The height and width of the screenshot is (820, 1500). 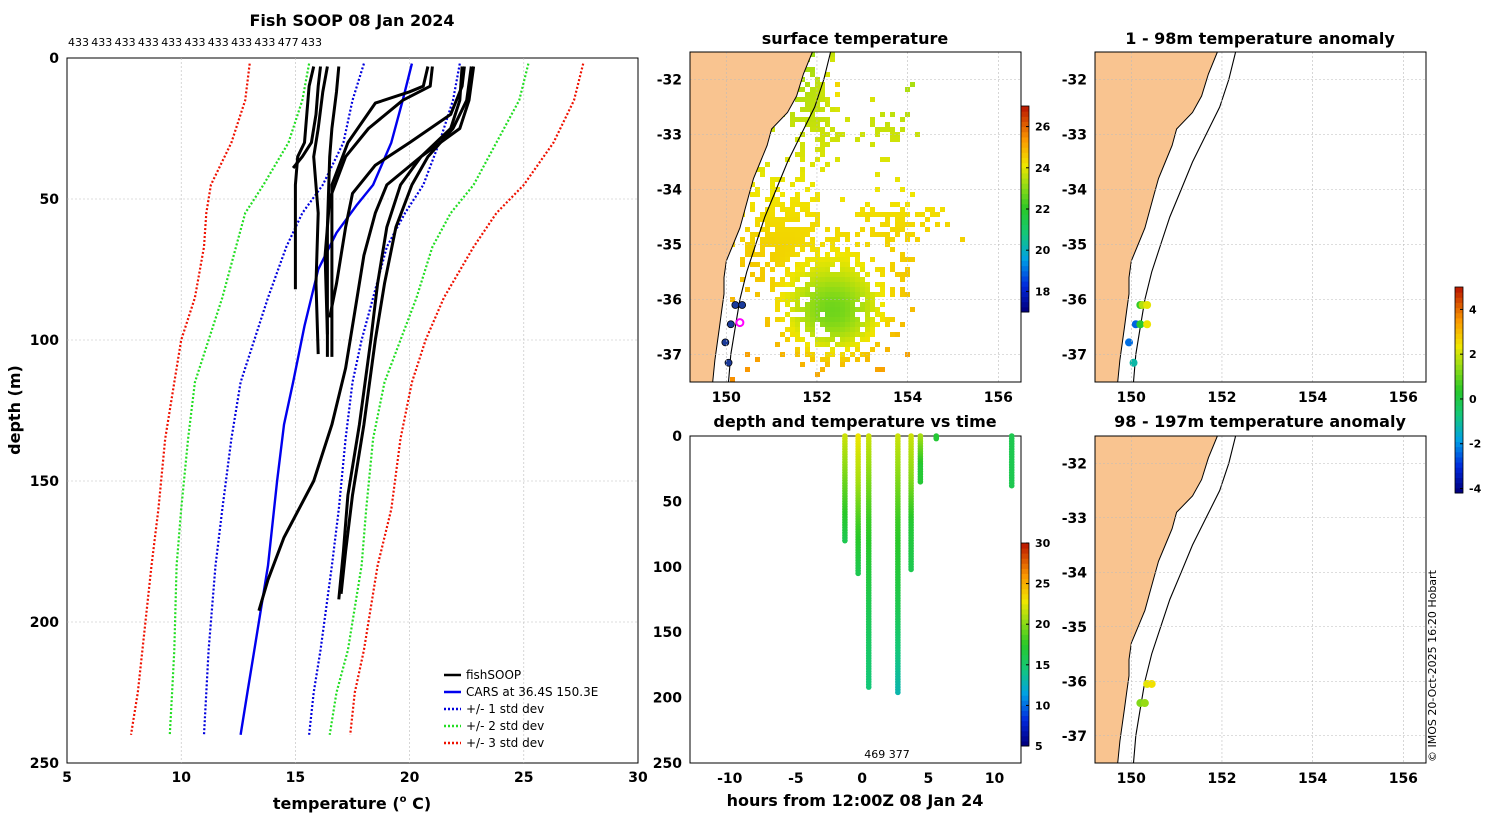 What do you see at coordinates (1074, 136) in the screenshot?
I see `y-tick-label: -33` at bounding box center [1074, 136].